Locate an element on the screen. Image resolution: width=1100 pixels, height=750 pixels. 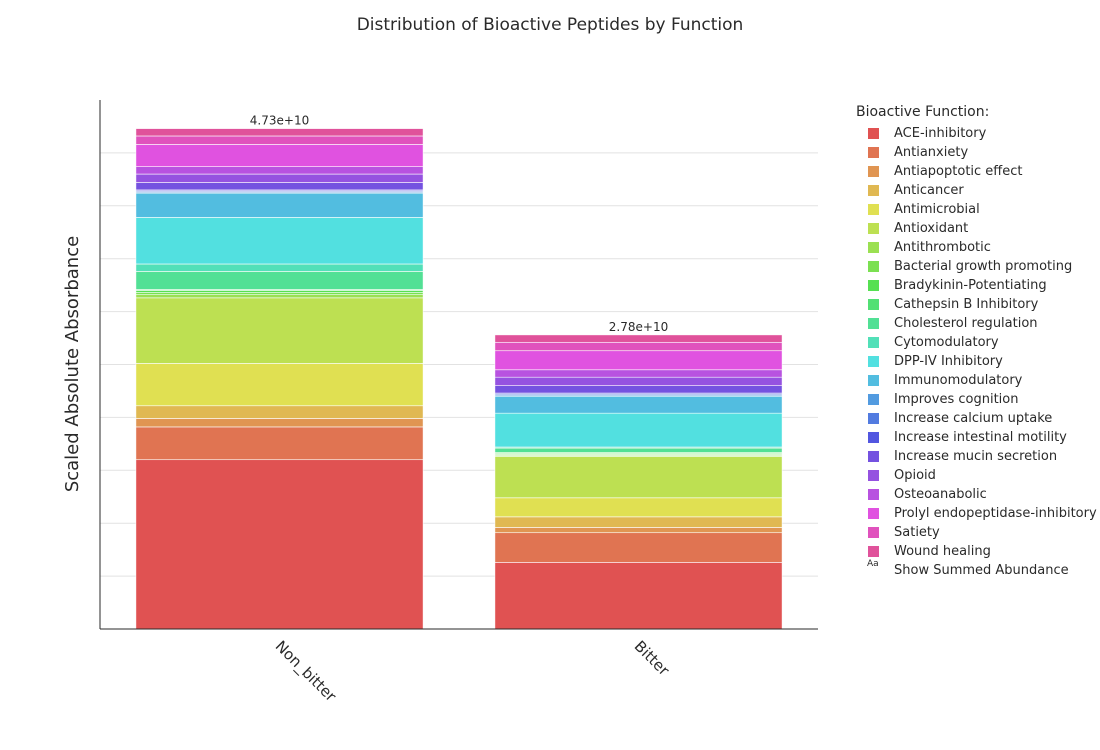
legend-label: Bradykinin-Potentiating is located at coordinates (970, 285).